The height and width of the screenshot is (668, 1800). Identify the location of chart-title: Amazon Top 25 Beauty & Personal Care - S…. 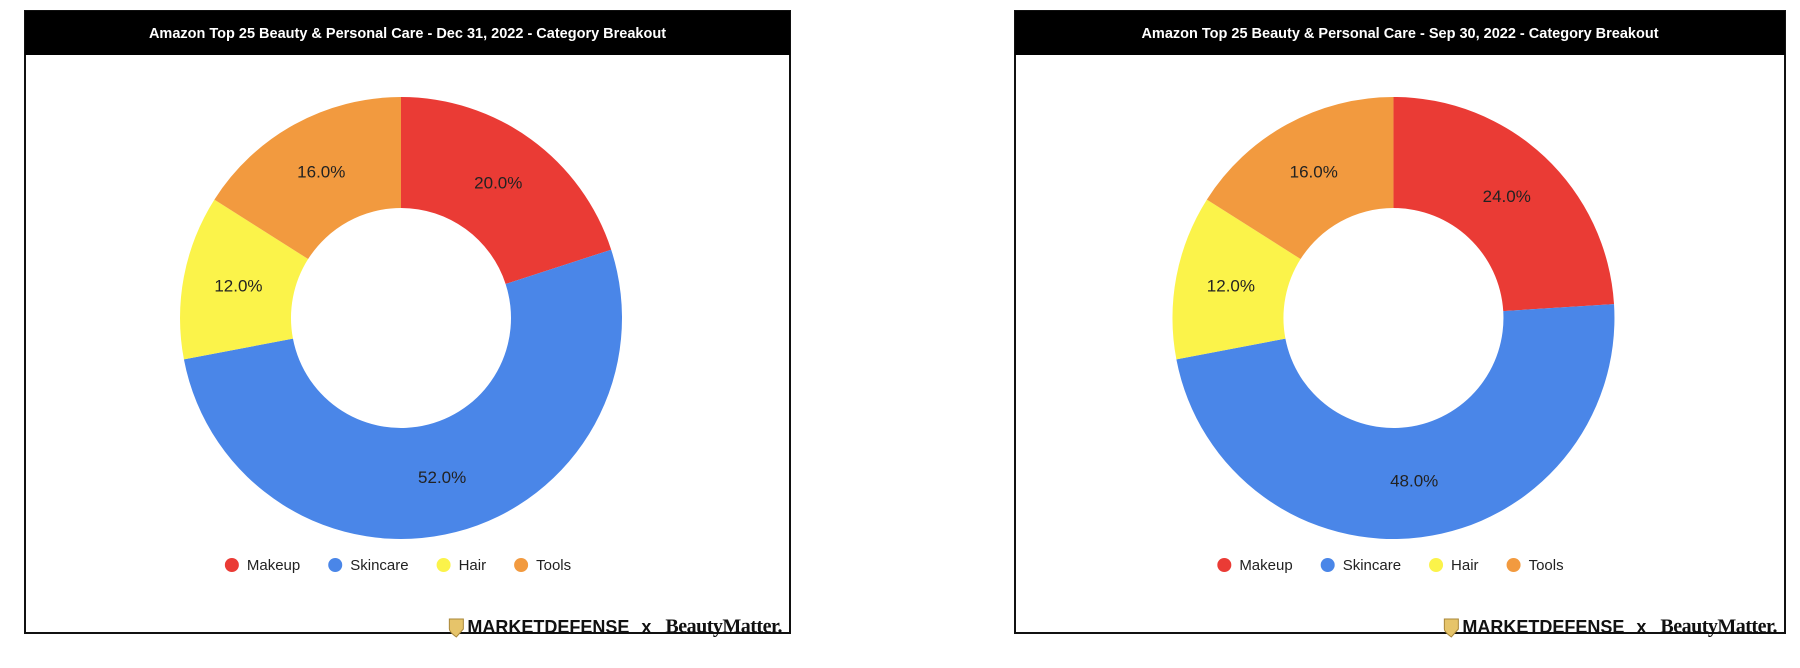
(1399, 34).